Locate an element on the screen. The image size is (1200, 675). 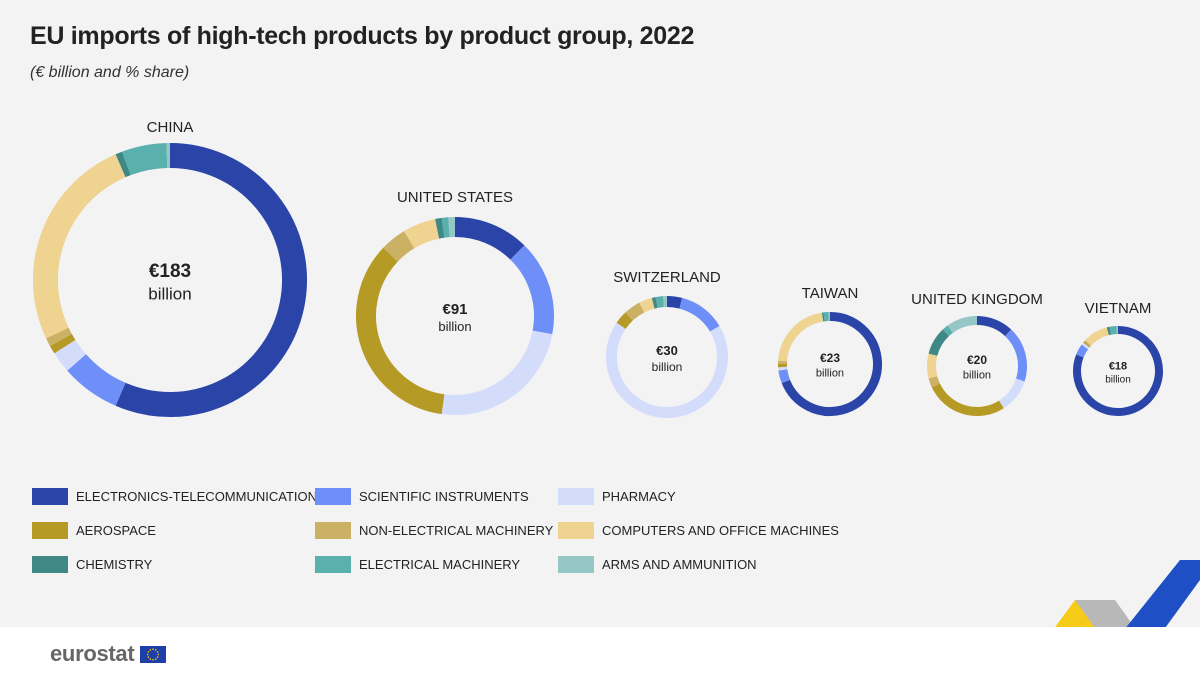
legend-item-scientific: SCIENTIFIC INSTRUMENTS is located at coordinates (422, 496).